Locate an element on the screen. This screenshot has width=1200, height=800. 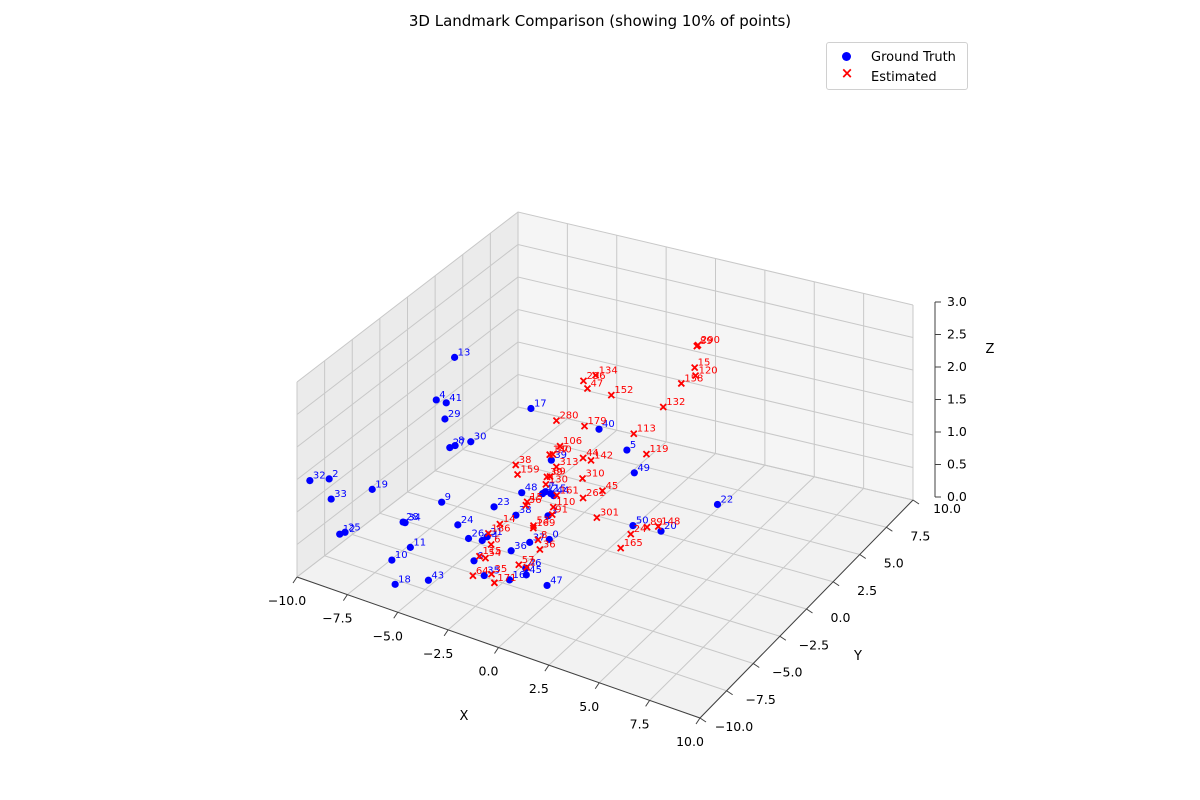
ground-truth-point-label: 10 is located at coordinates (401, 555).